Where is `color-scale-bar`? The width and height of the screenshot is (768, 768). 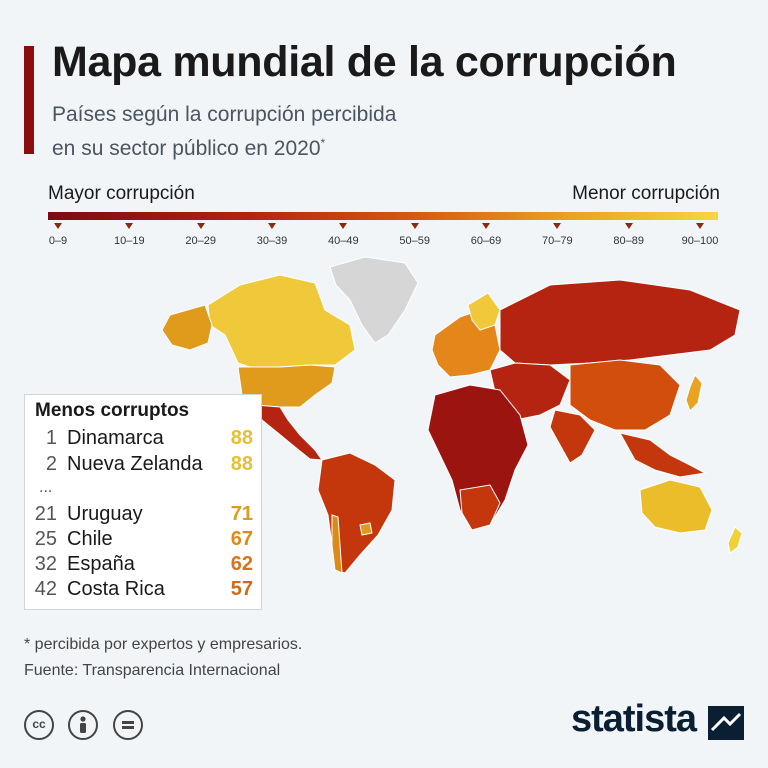
color-scale-bar is located at coordinates (383, 216).